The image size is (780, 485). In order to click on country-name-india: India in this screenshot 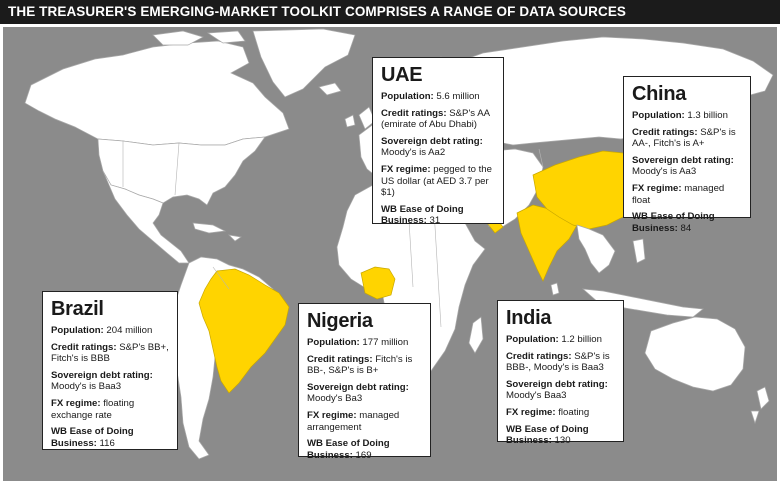, I will do `click(529, 318)`.